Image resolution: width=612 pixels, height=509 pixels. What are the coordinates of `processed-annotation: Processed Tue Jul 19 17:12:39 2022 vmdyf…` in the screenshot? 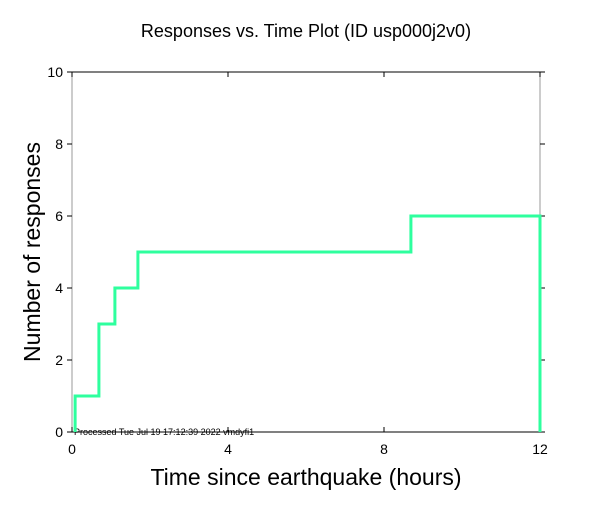 It's located at (164, 432).